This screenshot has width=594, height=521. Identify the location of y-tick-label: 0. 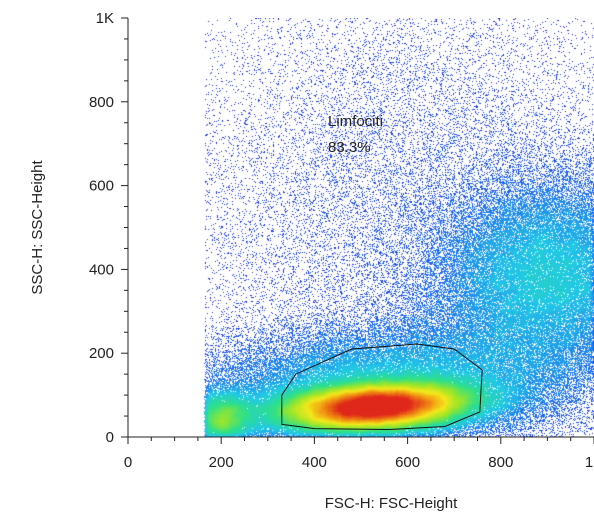
(110, 437).